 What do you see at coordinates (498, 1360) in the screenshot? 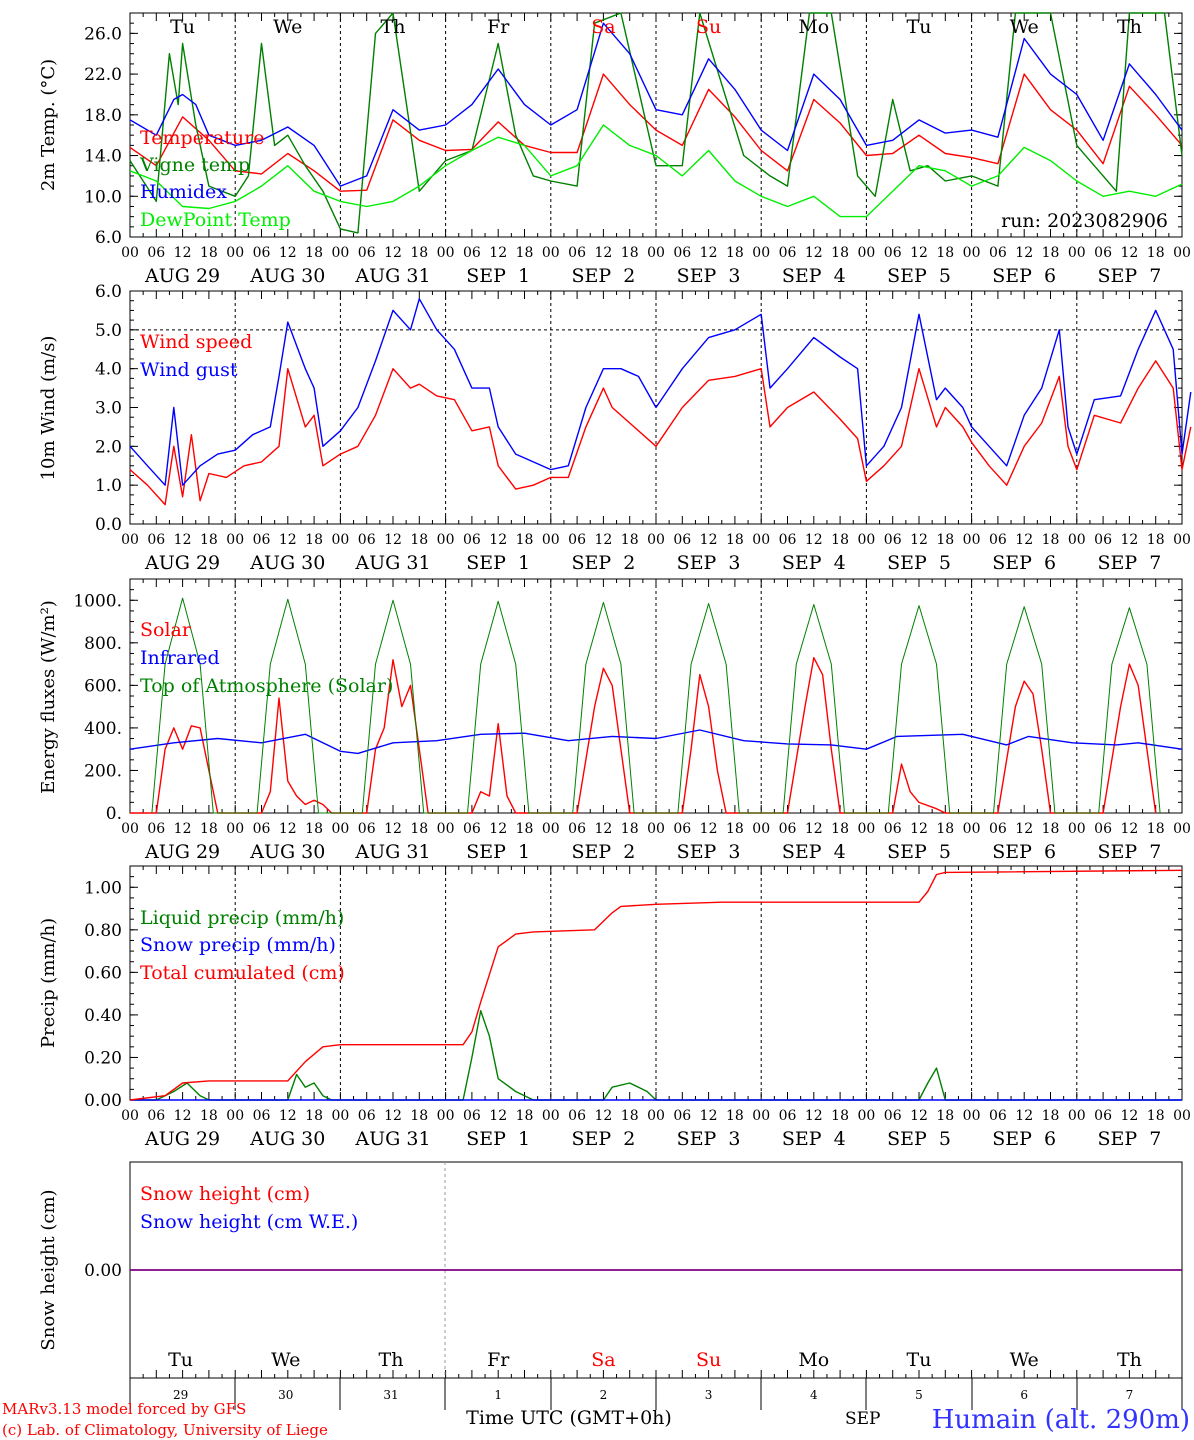
I see `weekday-label: Fr` at bounding box center [498, 1360].